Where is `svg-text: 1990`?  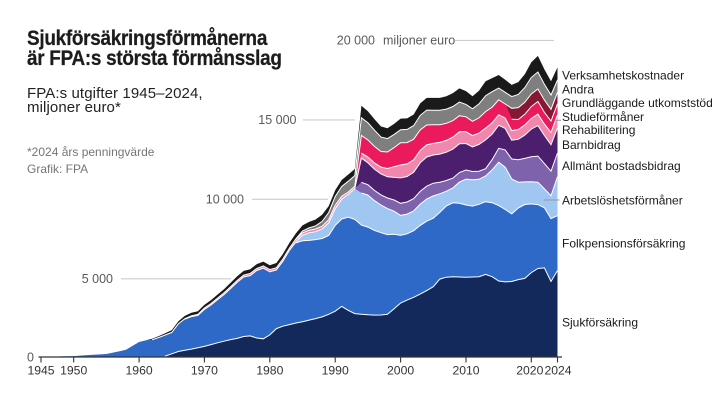 svg-text: 1990 is located at coordinates (335, 371).